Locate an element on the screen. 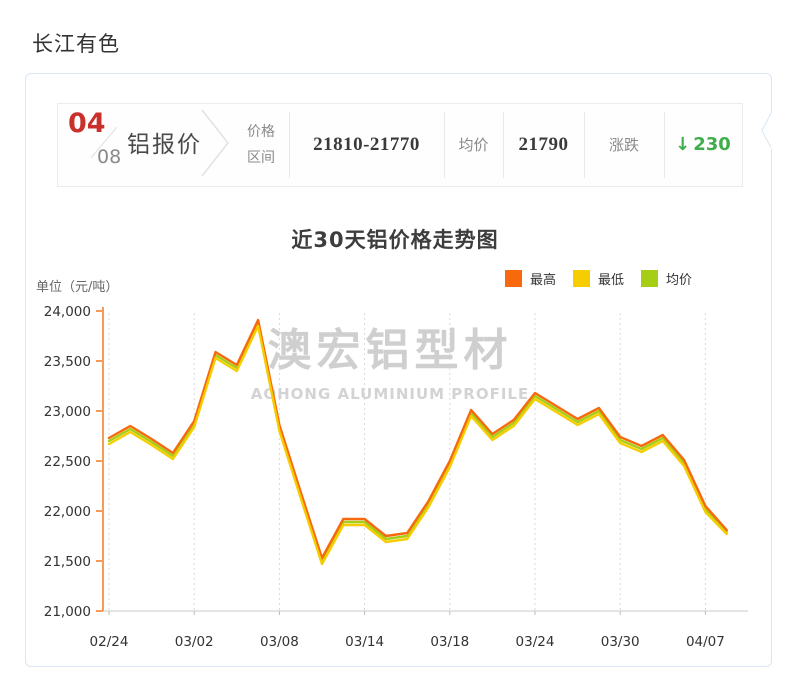  quote-date-day: 08 is located at coordinates (109, 157).